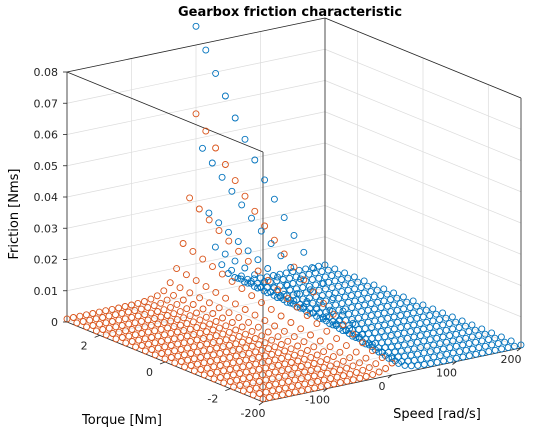 This screenshot has width=550, height=432. I want to click on y-tick-mark, so click(228, 390).